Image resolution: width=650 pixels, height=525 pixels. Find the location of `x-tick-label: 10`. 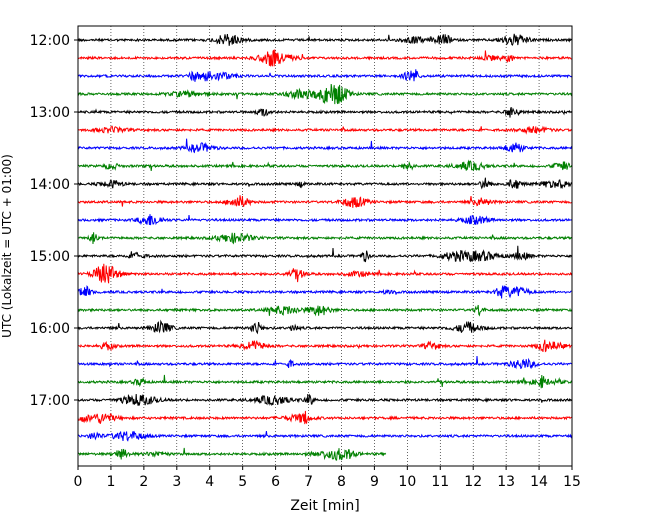

x-tick-label: 10 is located at coordinates (407, 482).